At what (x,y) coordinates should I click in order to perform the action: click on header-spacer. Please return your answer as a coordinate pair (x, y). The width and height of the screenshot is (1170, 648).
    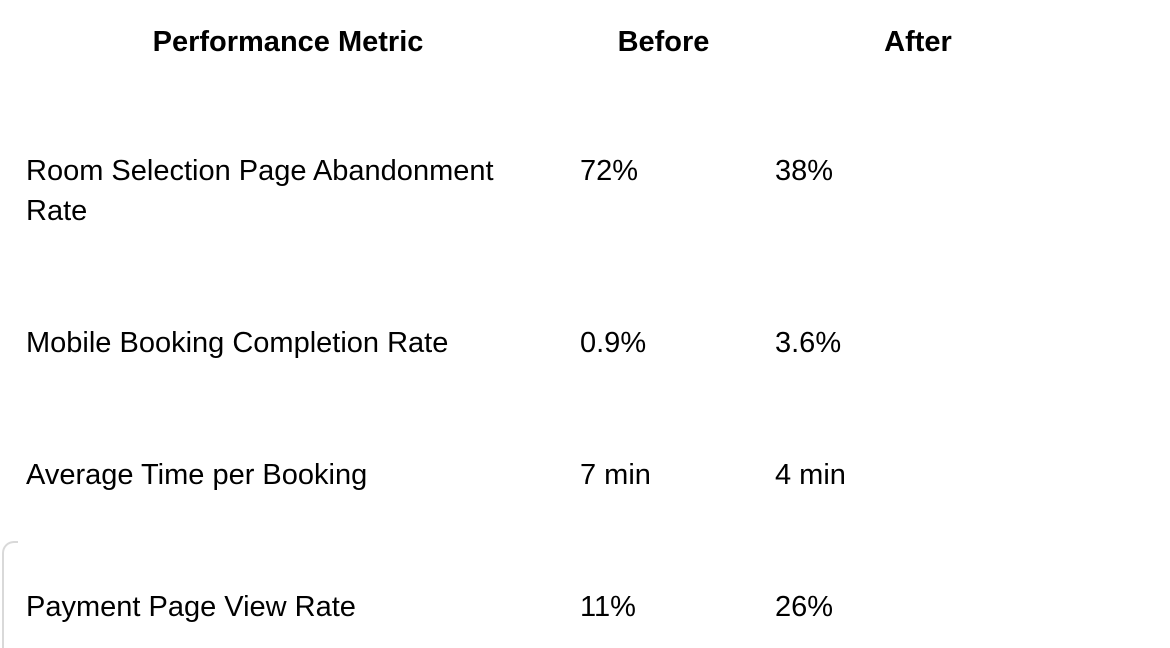
    Looking at the image, I should click on (1115, 52).